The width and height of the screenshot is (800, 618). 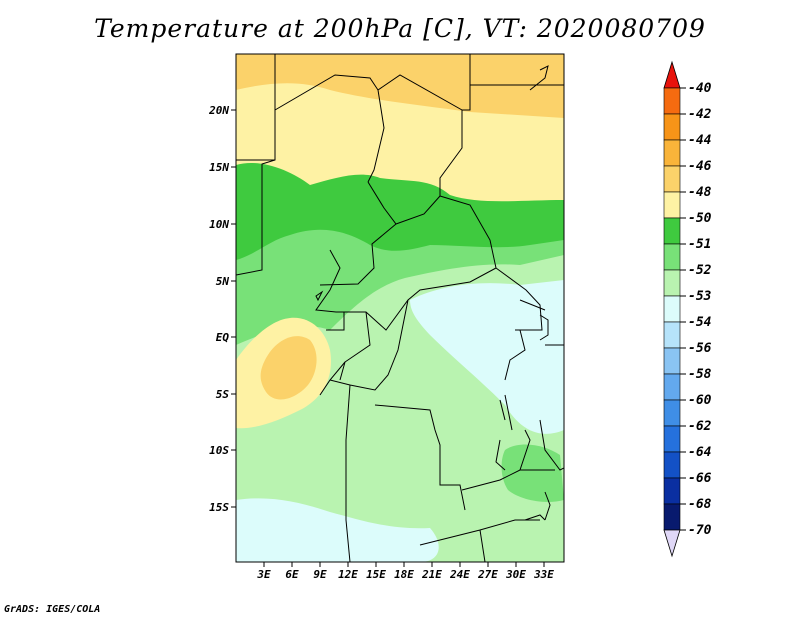 I want to click on grads-credit: GrADS: IGES/COLA, so click(x=52, y=609).